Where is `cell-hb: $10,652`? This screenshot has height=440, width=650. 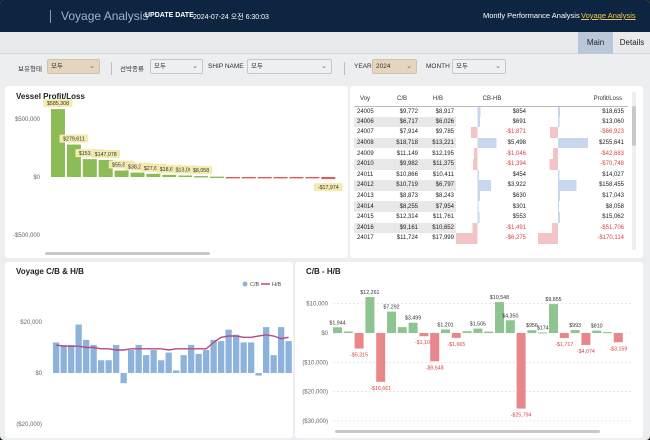
cell-hb: $10,652 is located at coordinates (438, 228).